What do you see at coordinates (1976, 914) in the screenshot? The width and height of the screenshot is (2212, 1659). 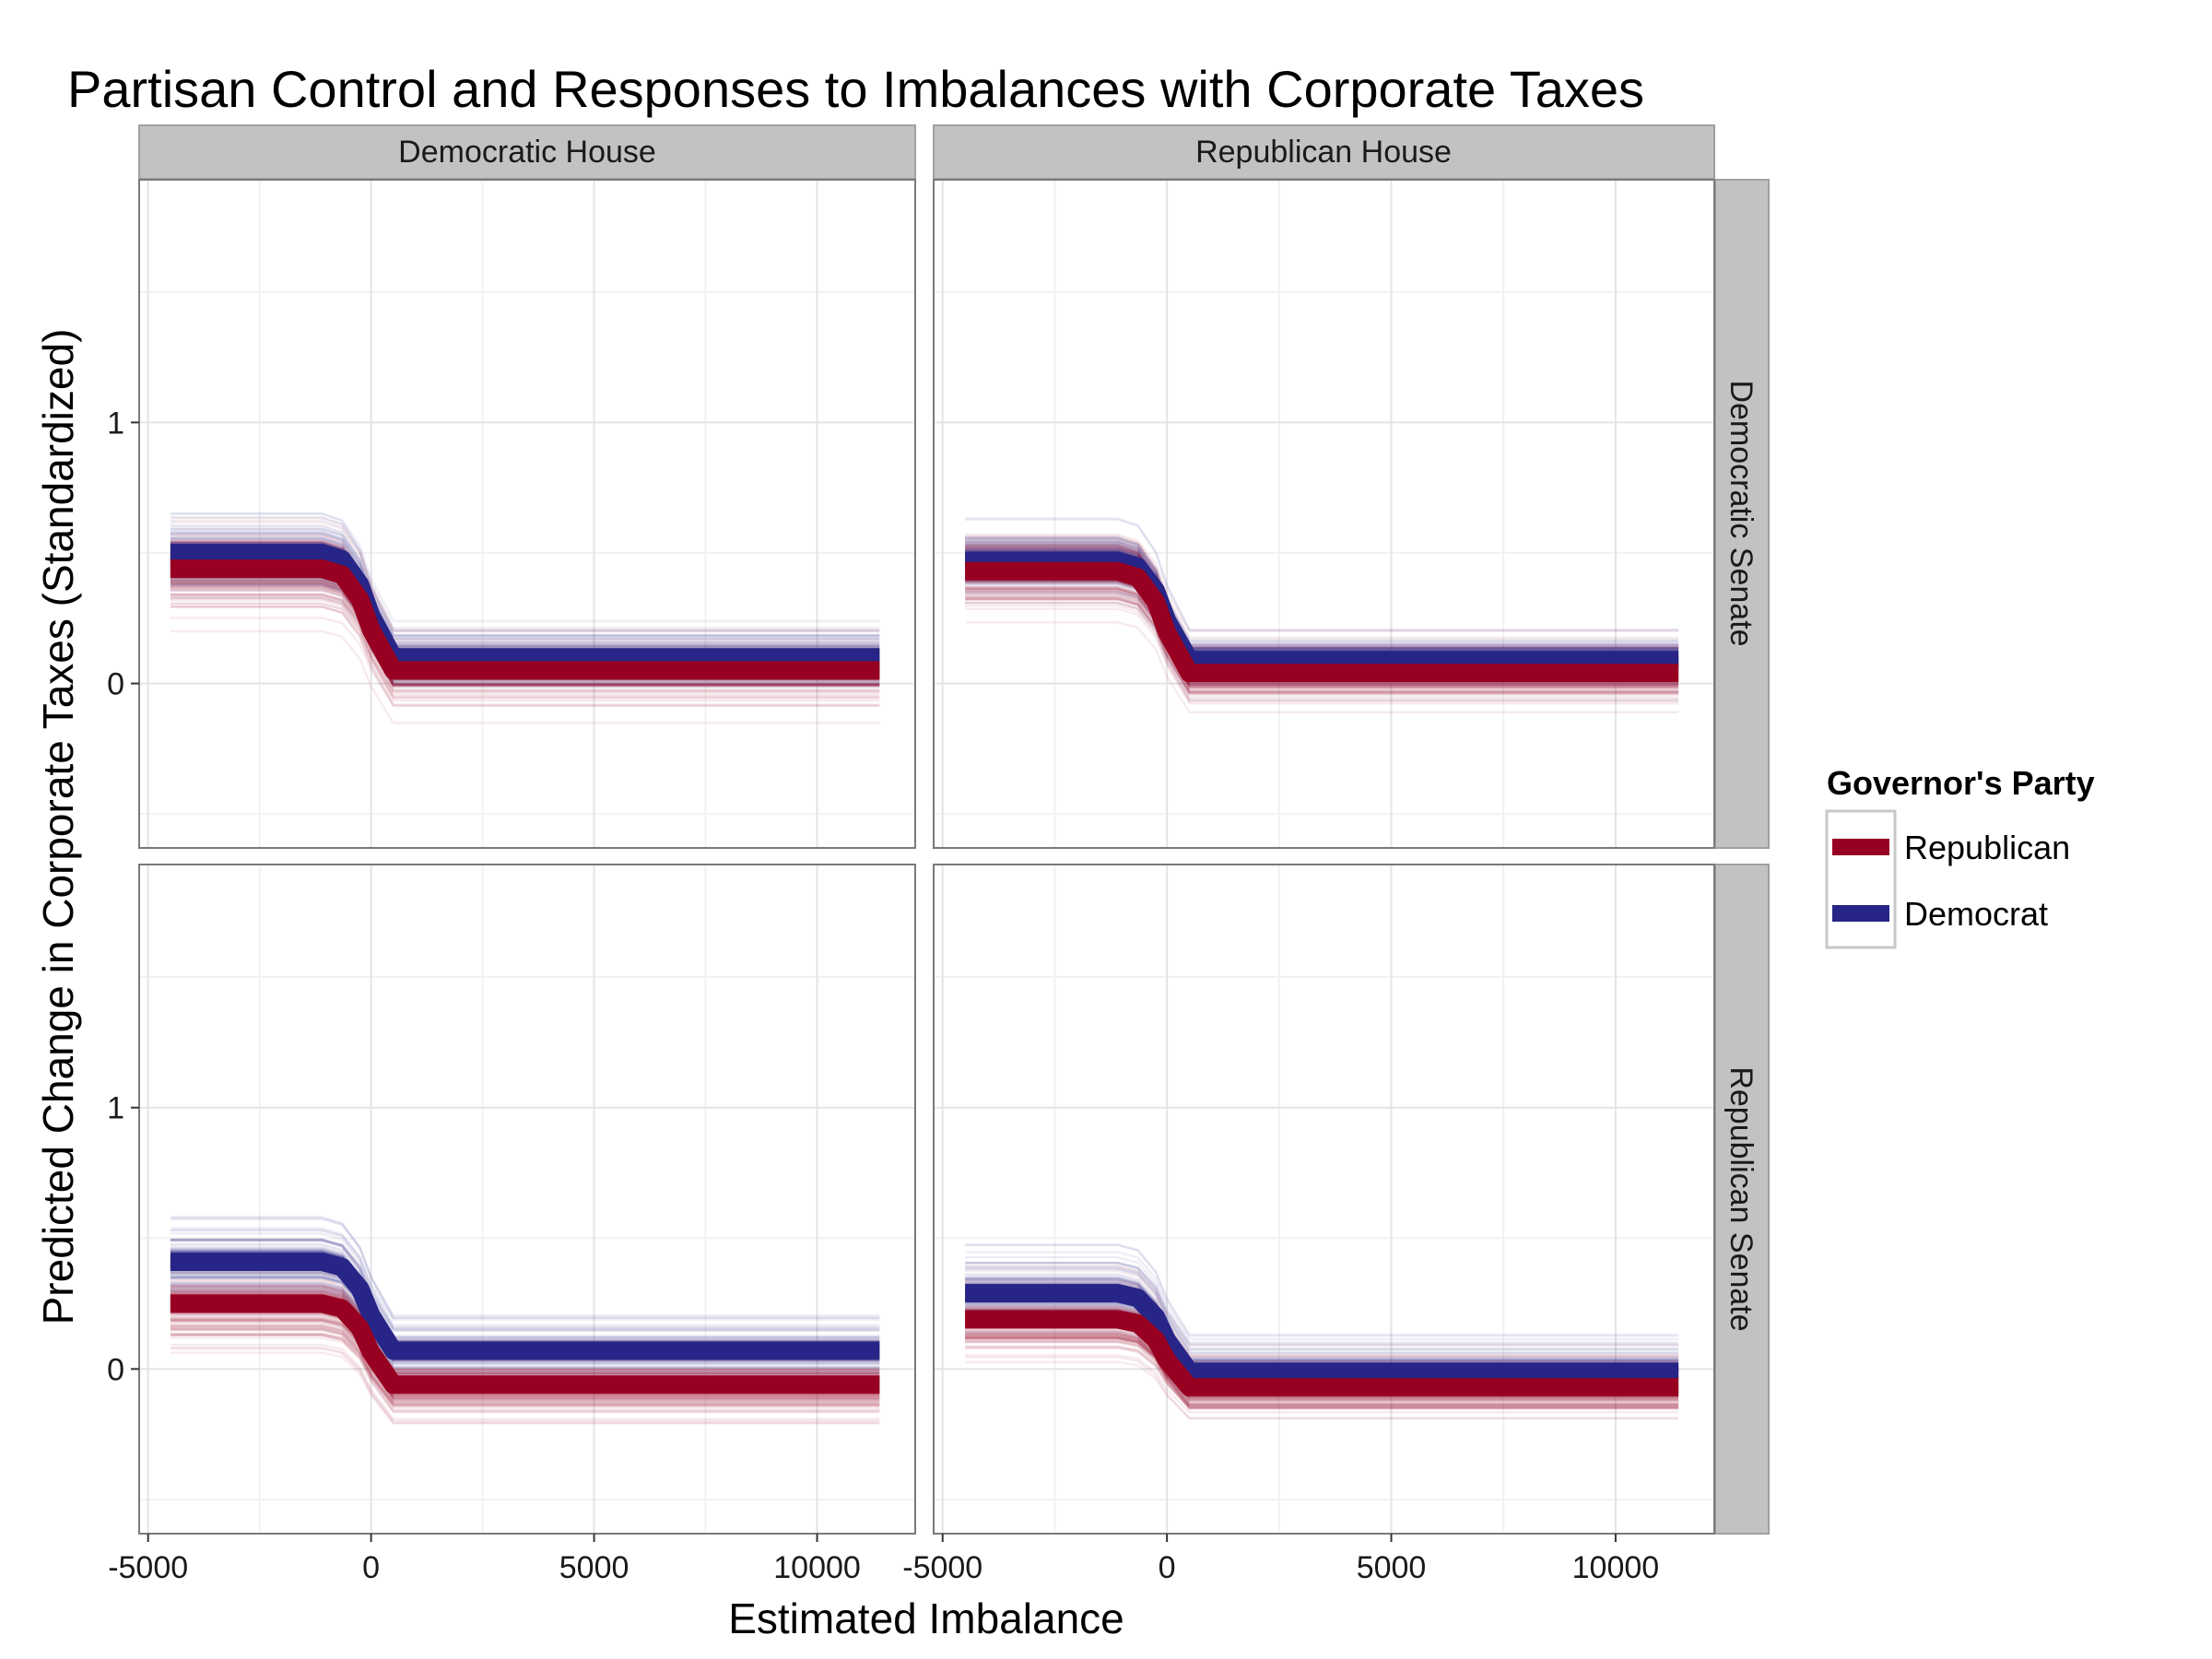 I see `legend-label-democrat: Democrat` at bounding box center [1976, 914].